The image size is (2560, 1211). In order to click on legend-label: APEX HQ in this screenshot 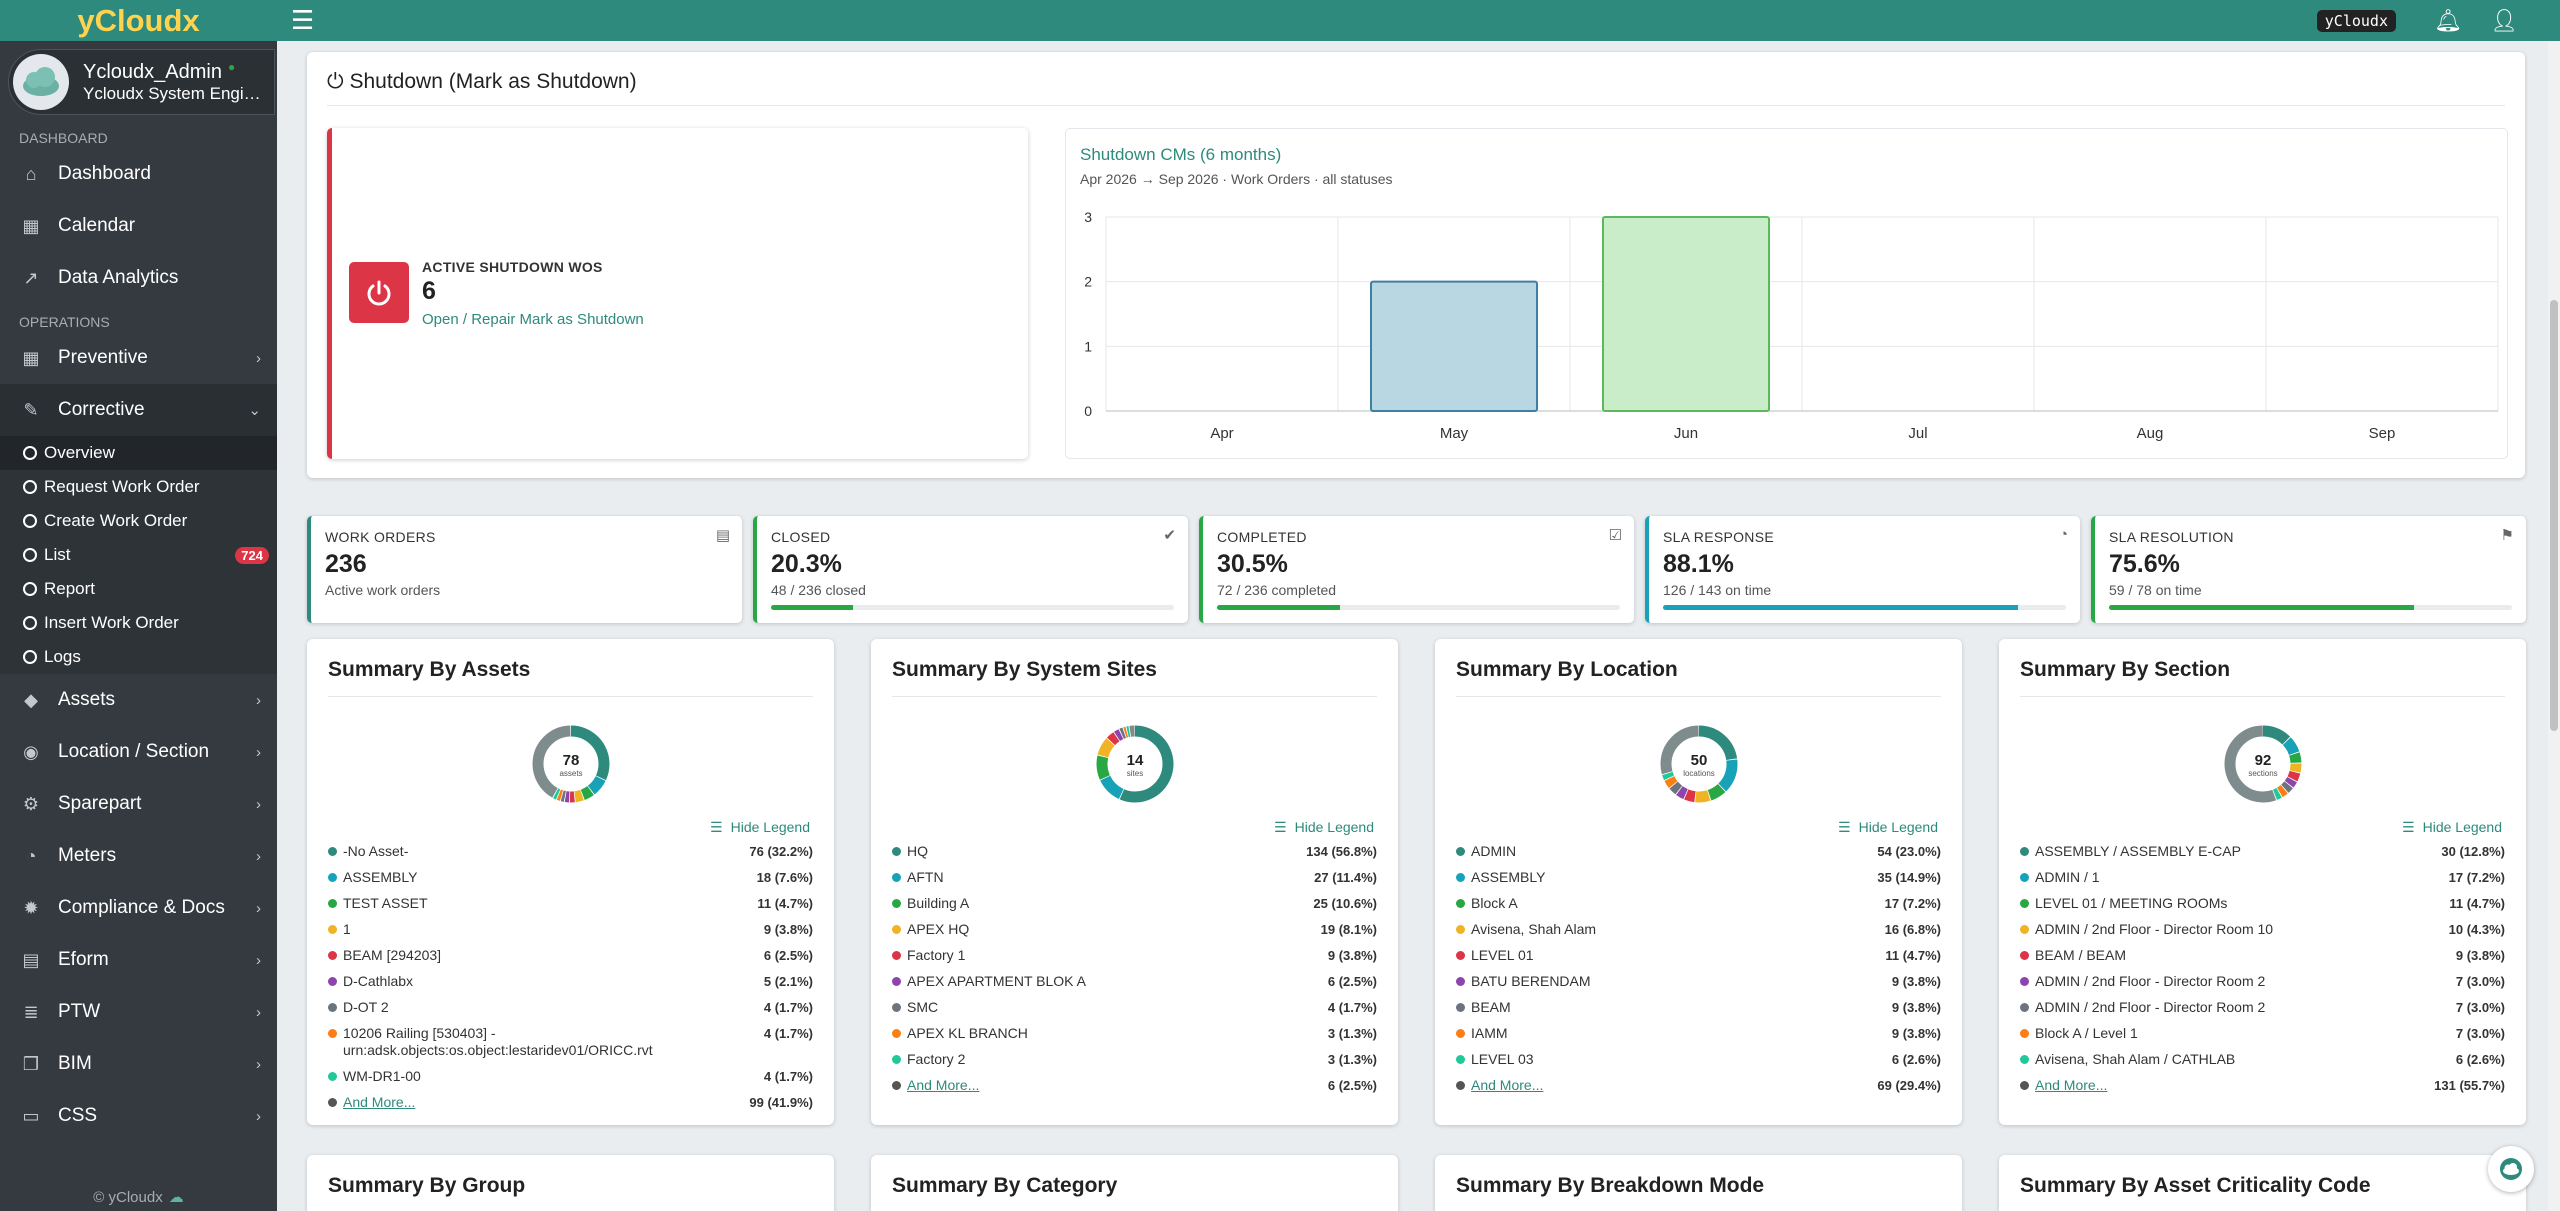, I will do `click(938, 929)`.